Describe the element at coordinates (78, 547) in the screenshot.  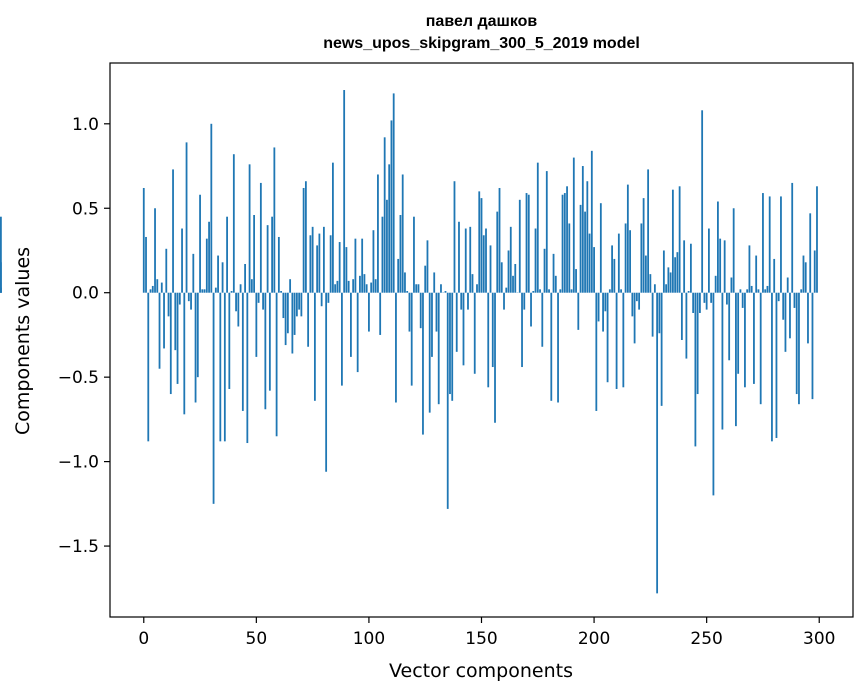
I see `y-tick-label: −1.5` at that location.